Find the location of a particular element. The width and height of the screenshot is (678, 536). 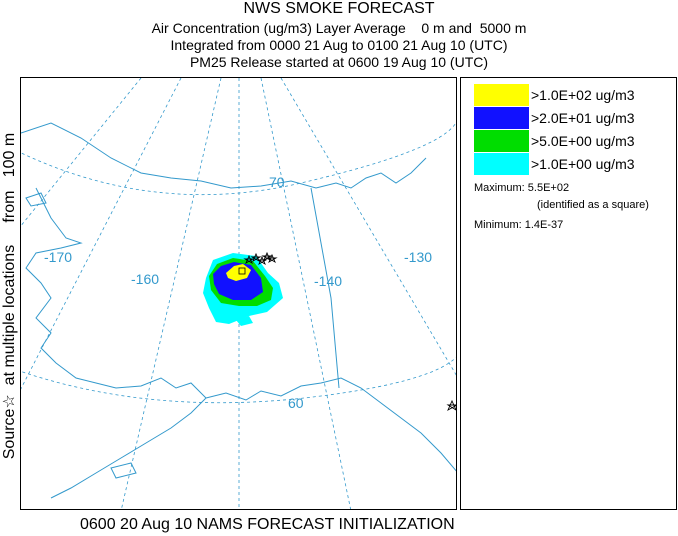

islands-south is located at coordinates (123, 470).